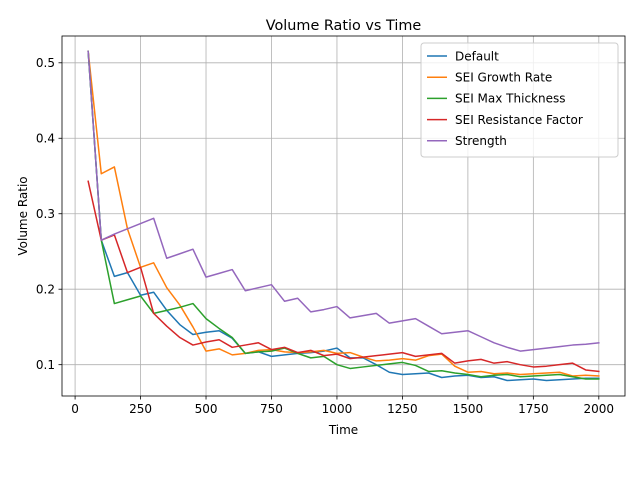  Describe the element at coordinates (45, 214) in the screenshot. I see `y-tick-label: 0.3` at that location.